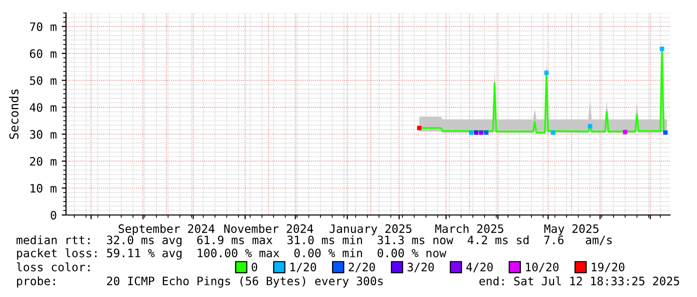 This screenshot has width=697, height=297. What do you see at coordinates (43, 107) in the screenshot?
I see `y-tick-label: 40 m` at bounding box center [43, 107].